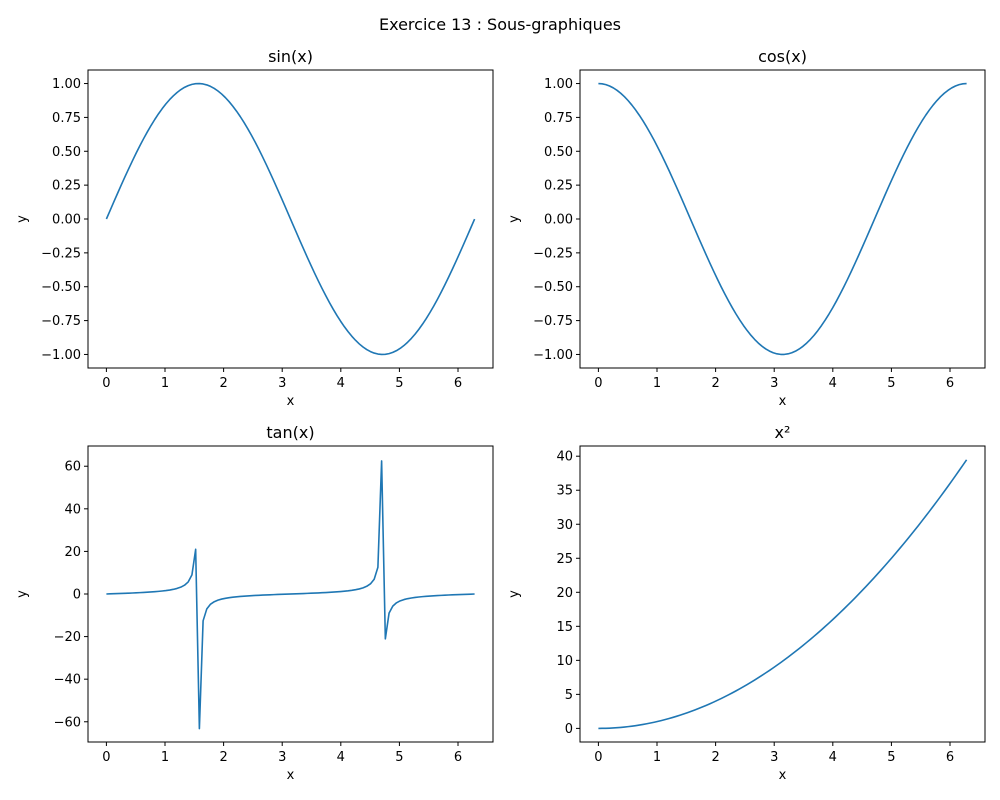 The image size is (1000, 800). I want to click on series-line-square, so click(783, 594).